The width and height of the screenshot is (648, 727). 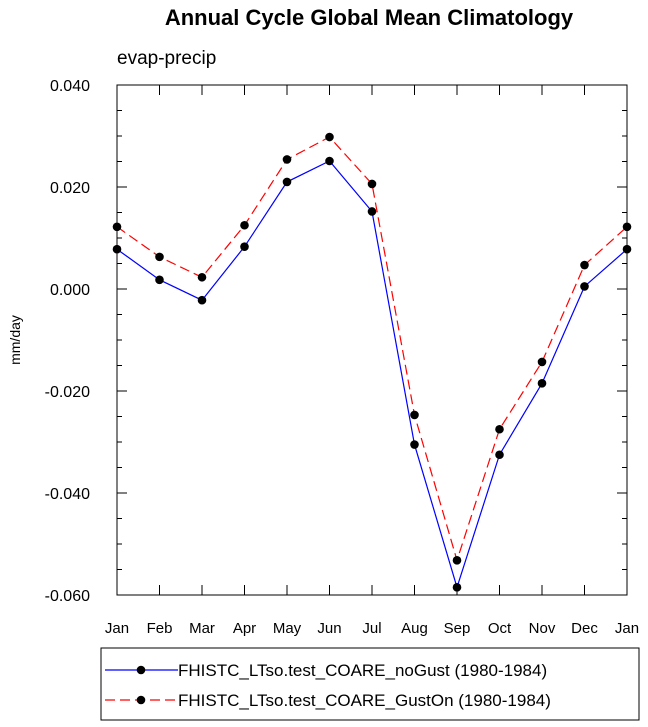 What do you see at coordinates (202, 628) in the screenshot?
I see `x-tick-label: Mar` at bounding box center [202, 628].